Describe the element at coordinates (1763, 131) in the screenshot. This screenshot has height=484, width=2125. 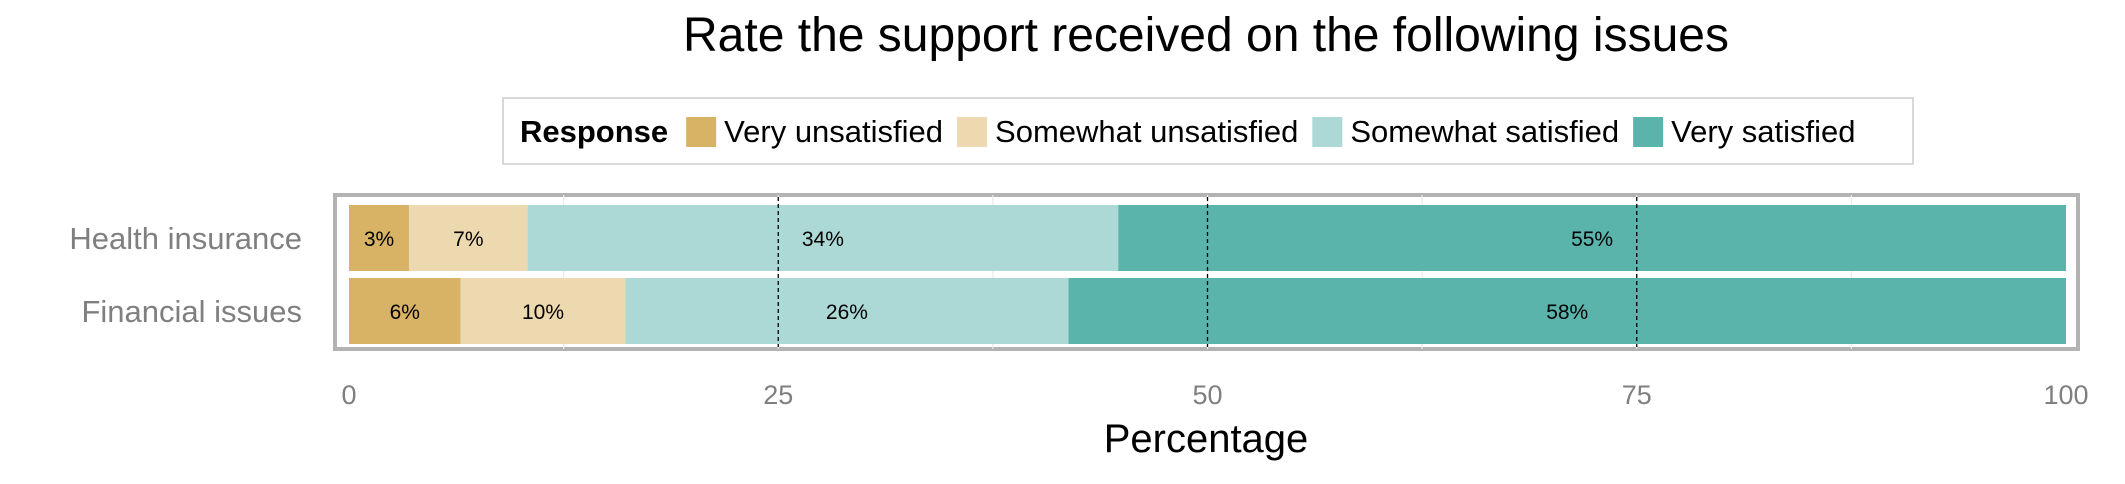
I see `legend-label: Very satisfied` at that location.